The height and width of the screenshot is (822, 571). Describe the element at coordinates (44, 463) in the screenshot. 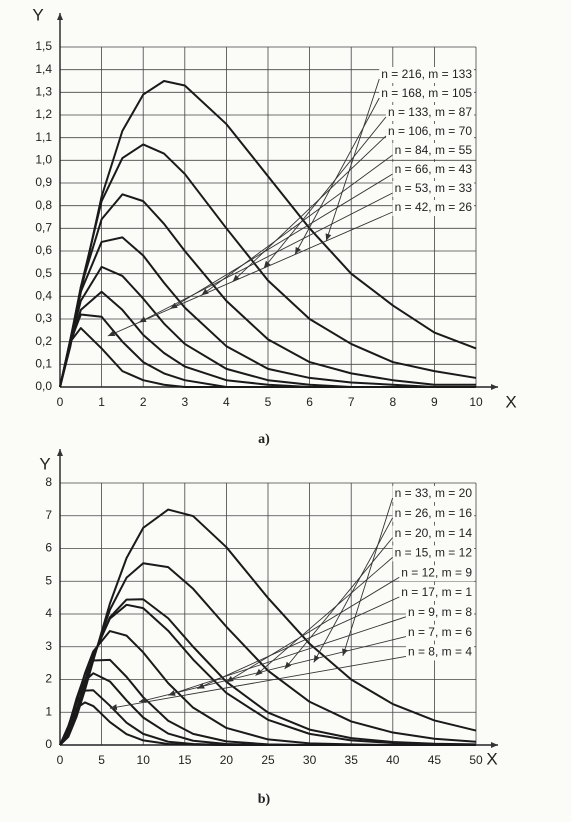

I see `y-axis-label: Y` at that location.